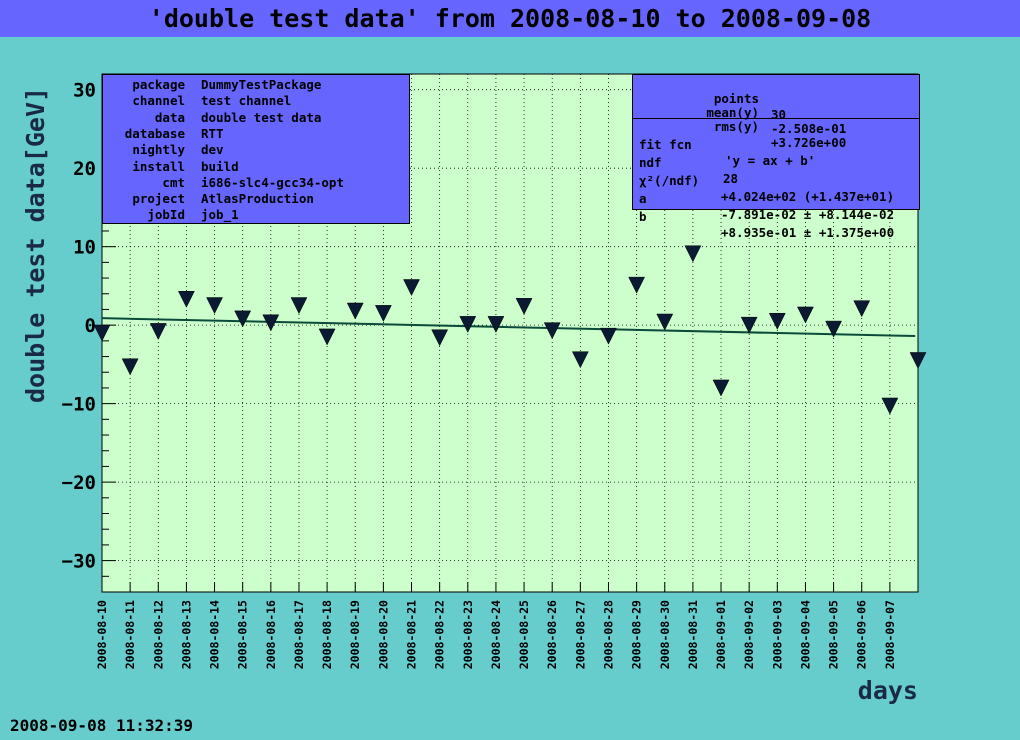  I want to click on y-tick-label: 20, so click(84, 169).